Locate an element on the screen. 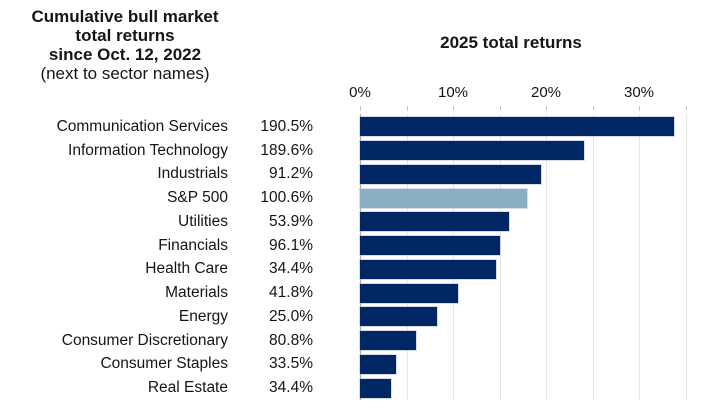 Image resolution: width=718 pixels, height=417 pixels. sector-row: Consumer Staples 33.5% is located at coordinates (359, 365).